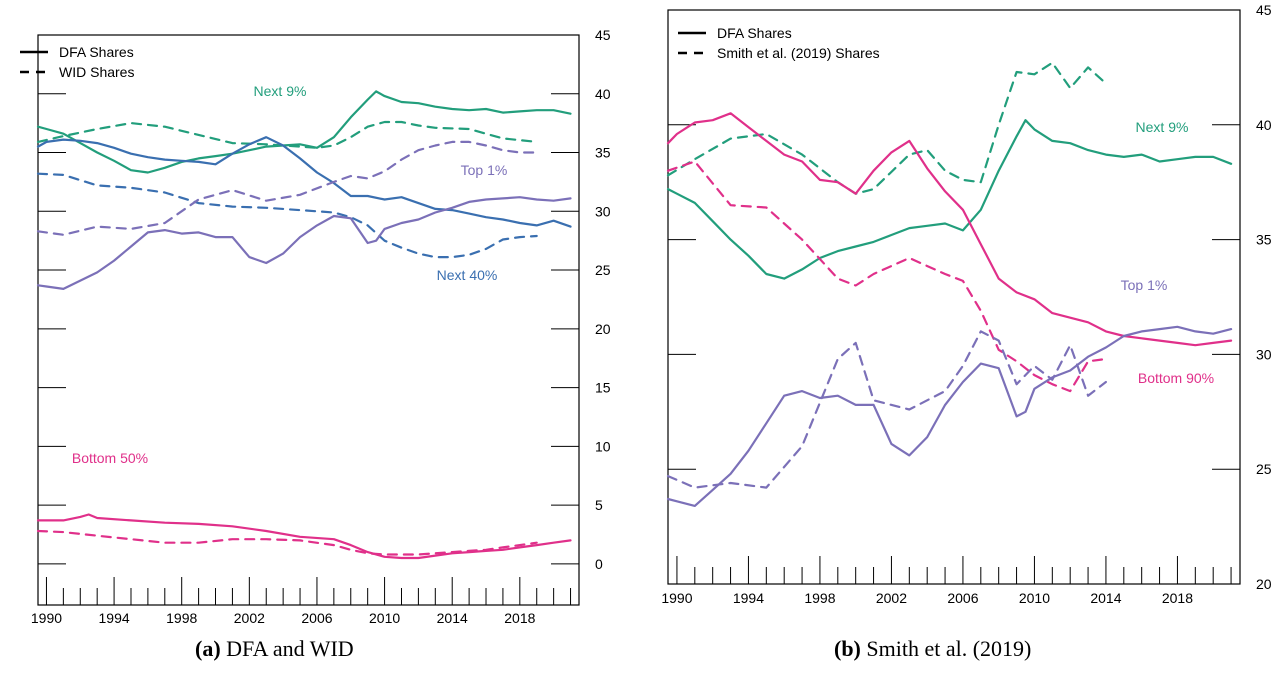 Image resolution: width=1283 pixels, height=686 pixels. I want to click on caption-b: (b) Smith et al. (2019), so click(932, 649).